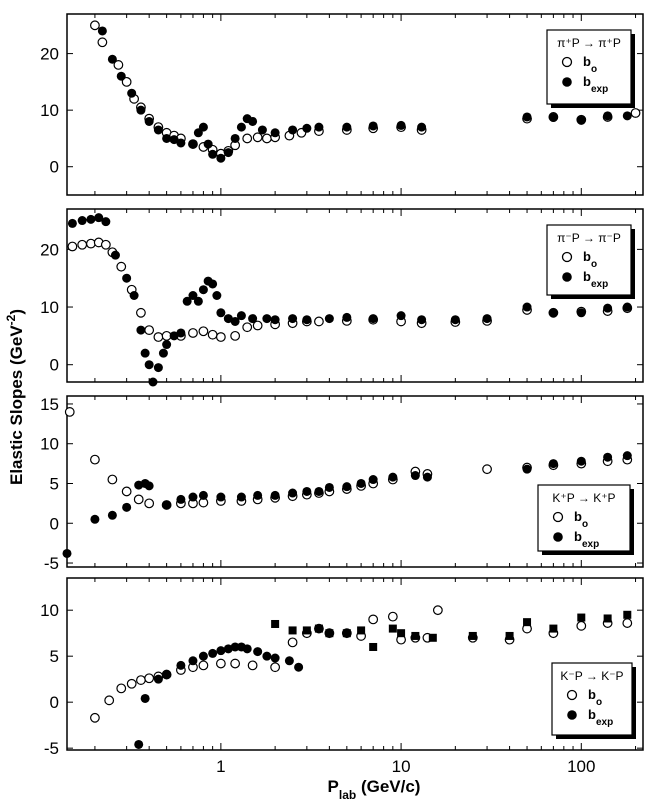  I want to click on series-b-exp, so click(364, 94).